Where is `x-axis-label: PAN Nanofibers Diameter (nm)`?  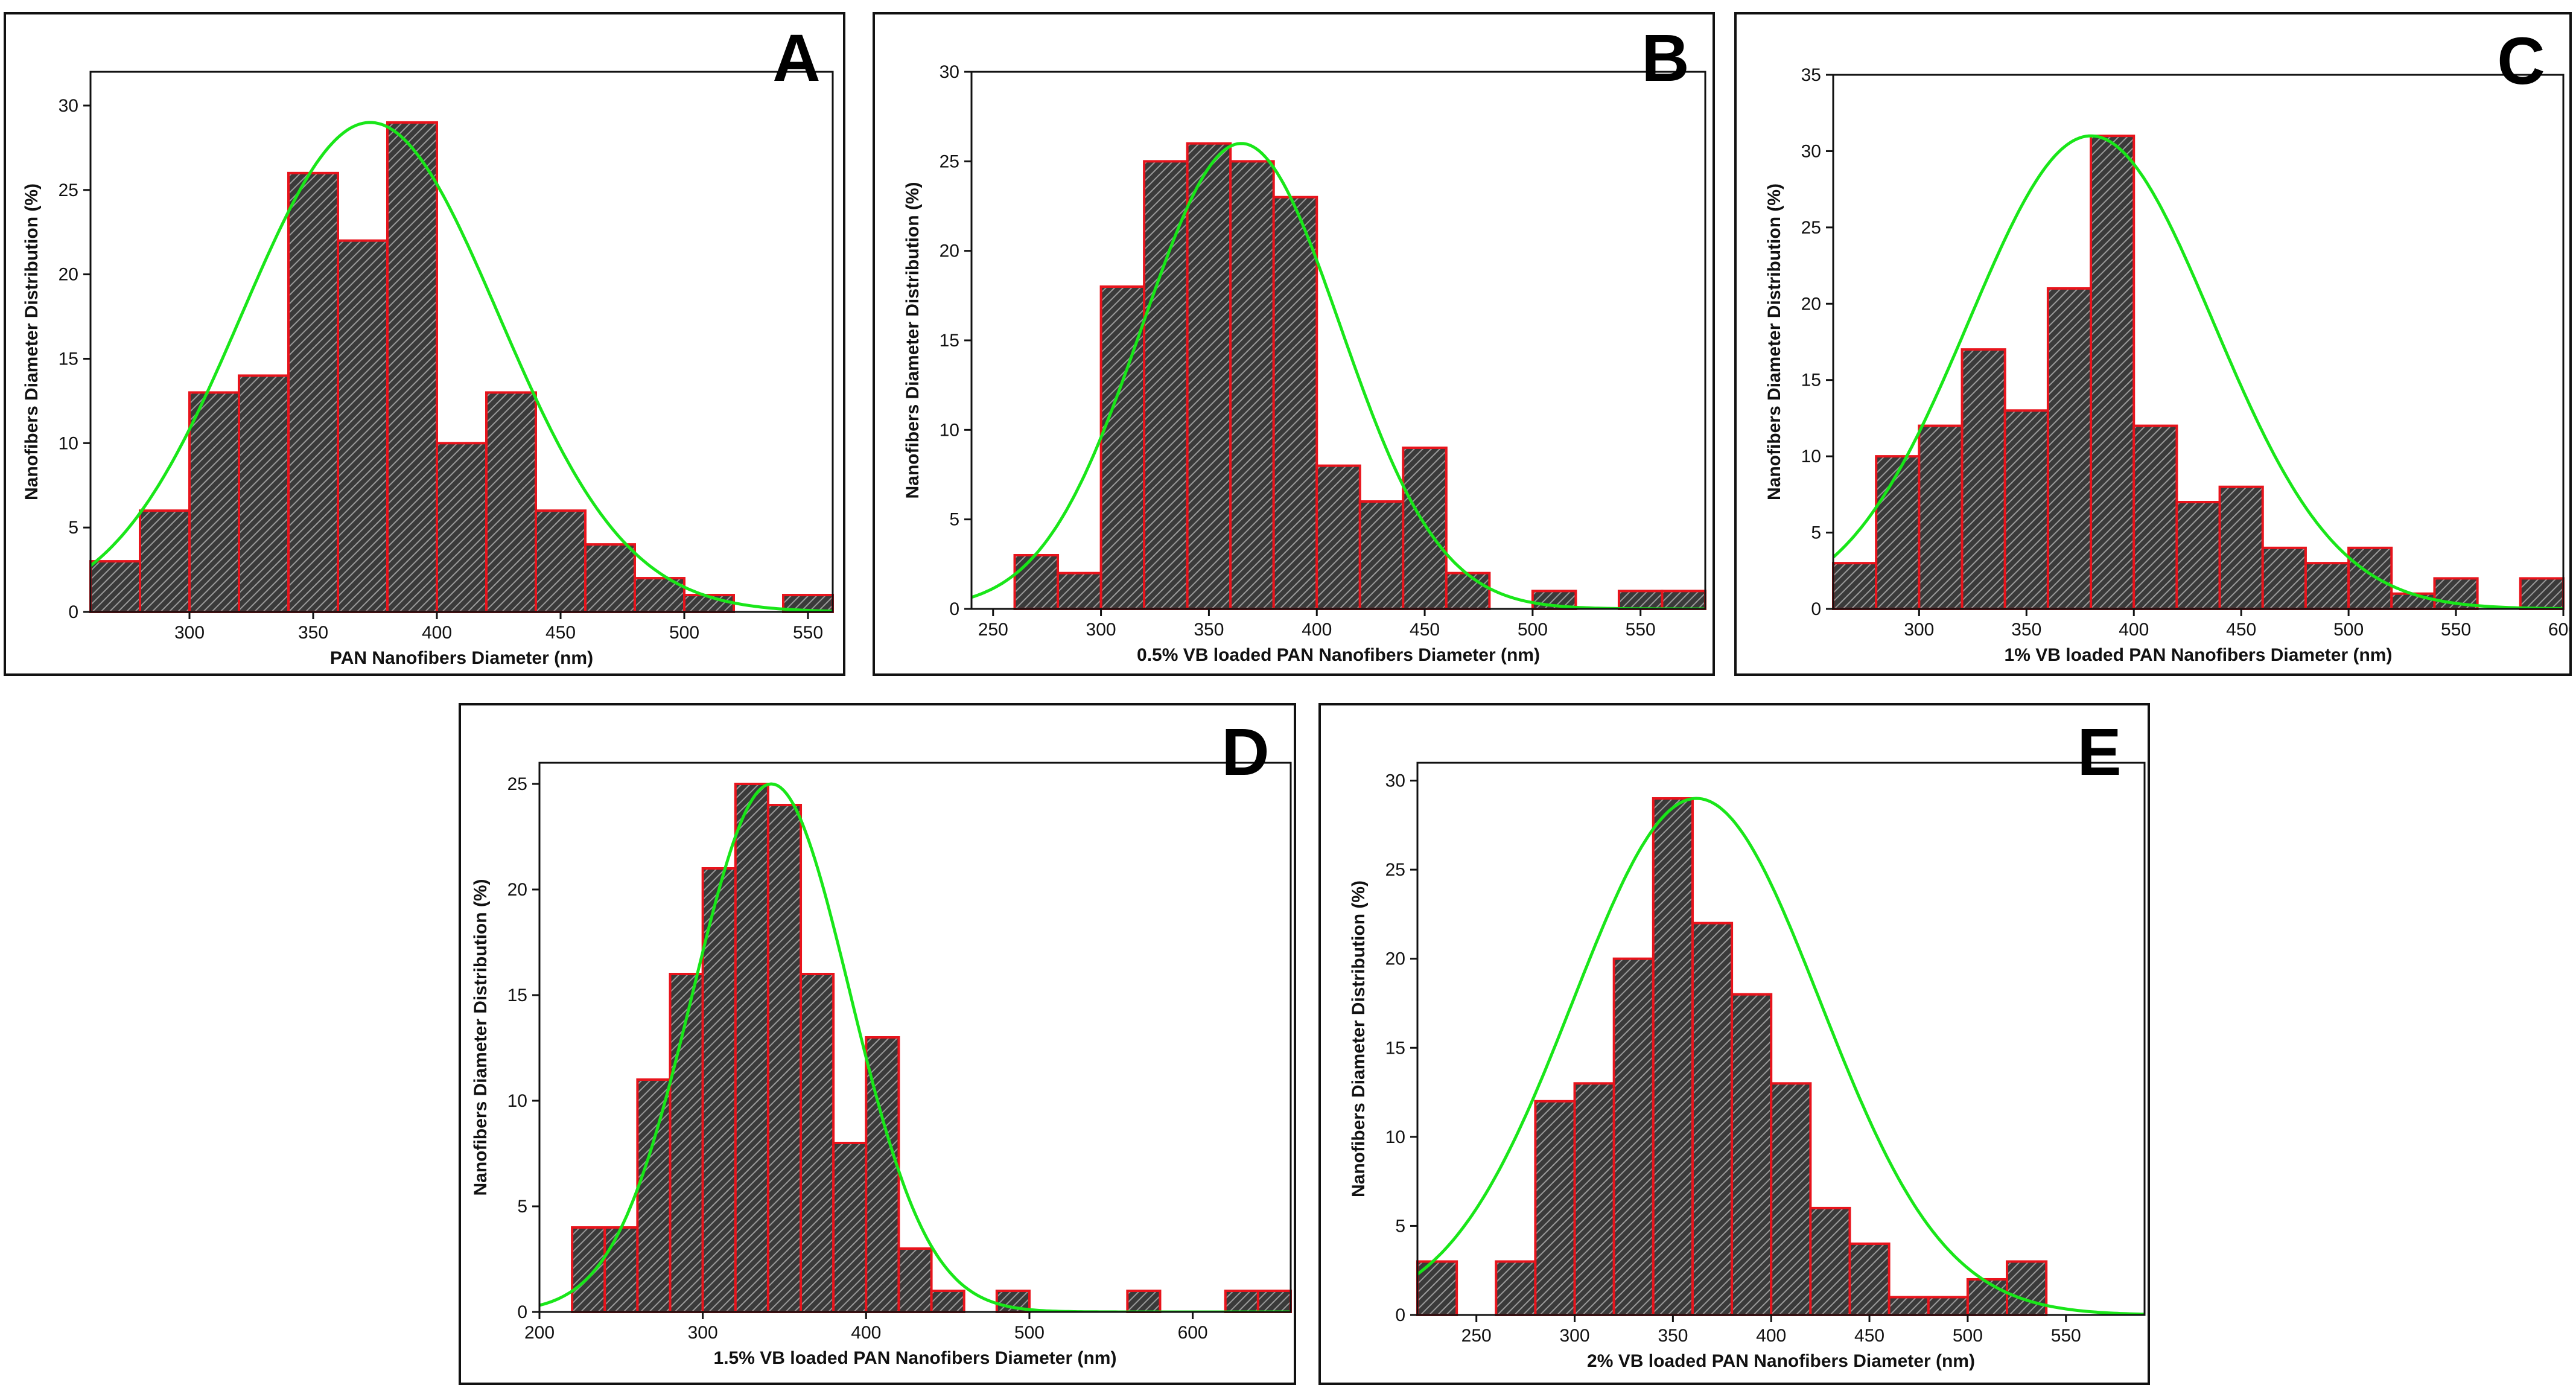
x-axis-label: PAN Nanofibers Diameter (nm) is located at coordinates (462, 658).